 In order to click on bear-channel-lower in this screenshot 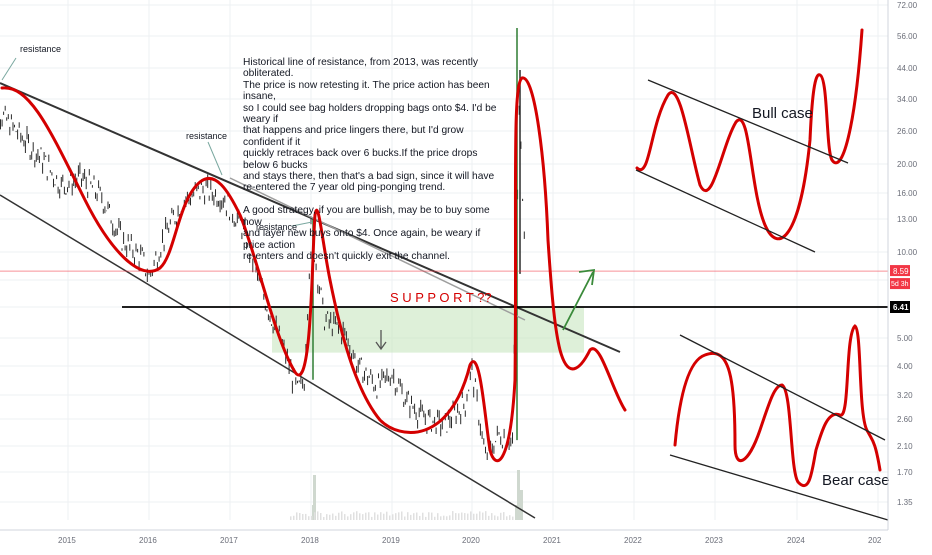, I will do `click(779, 487)`.